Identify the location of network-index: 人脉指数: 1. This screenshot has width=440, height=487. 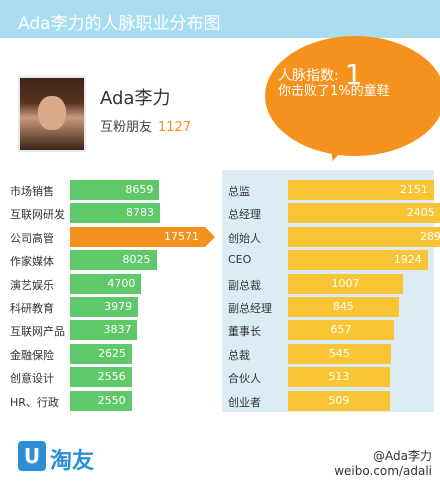
(320, 74).